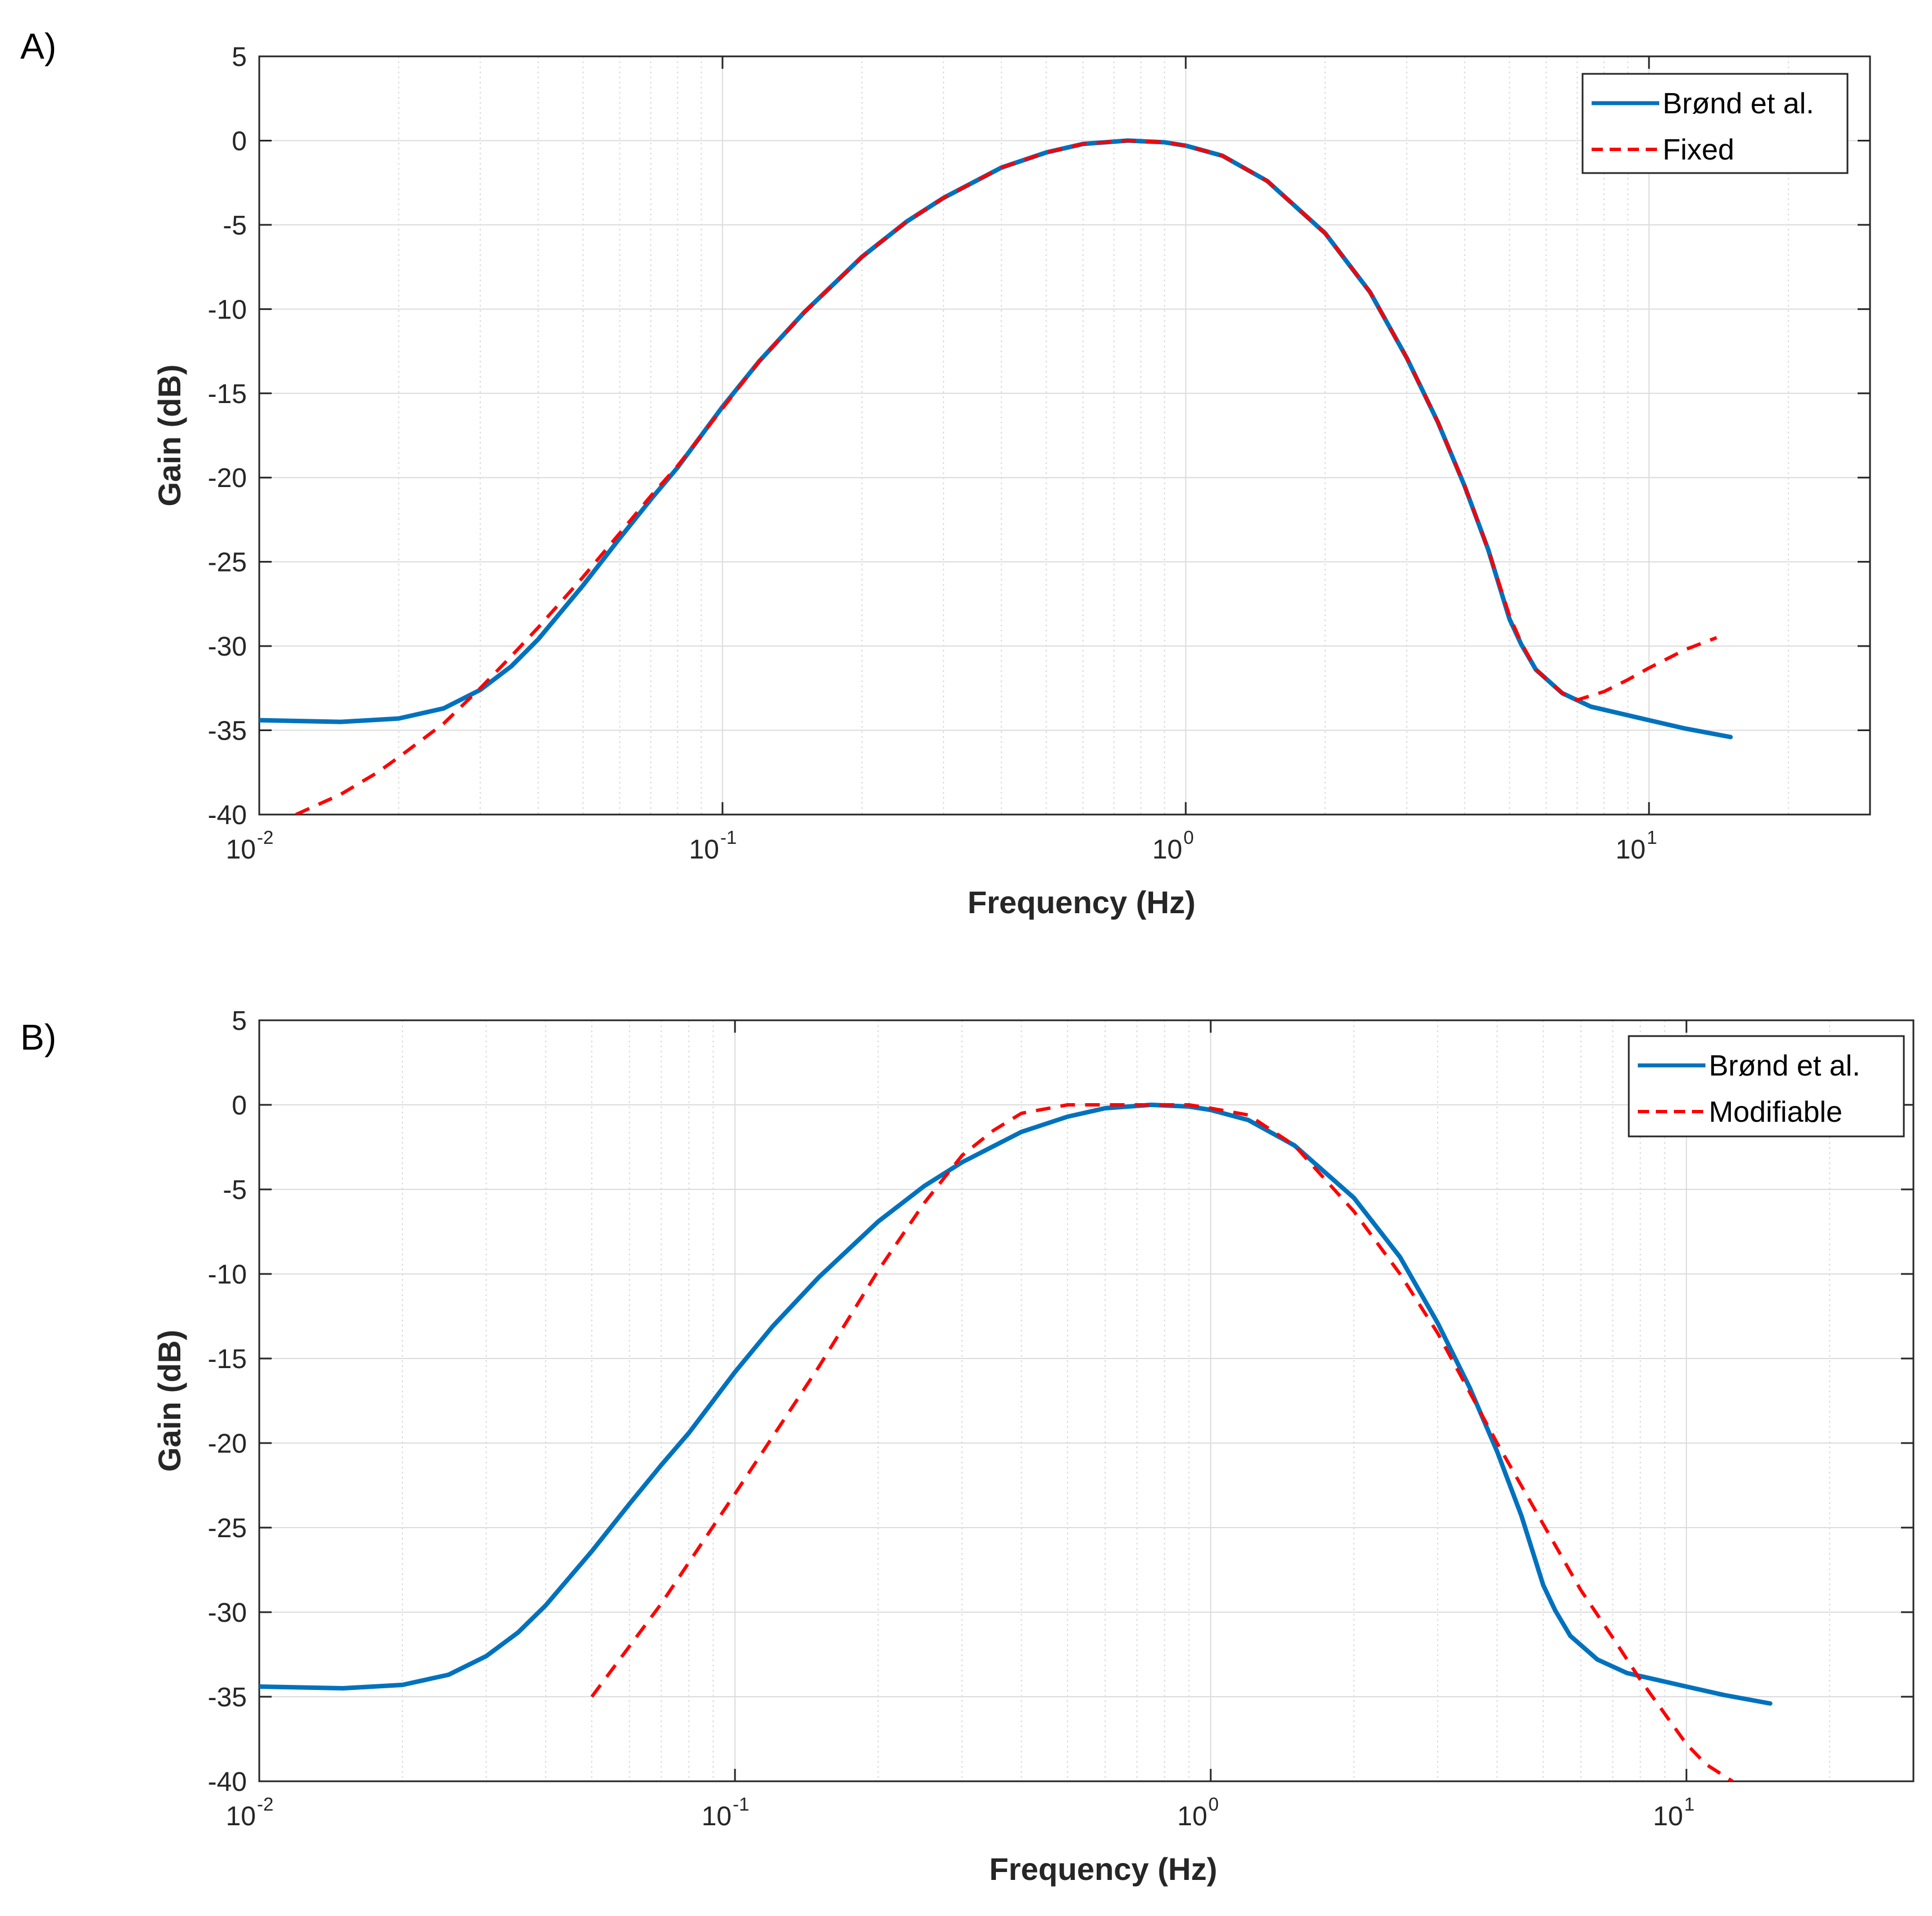 Image resolution: width=1932 pixels, height=1916 pixels. What do you see at coordinates (1698, 150) in the screenshot?
I see `legend-label: Fixed` at bounding box center [1698, 150].